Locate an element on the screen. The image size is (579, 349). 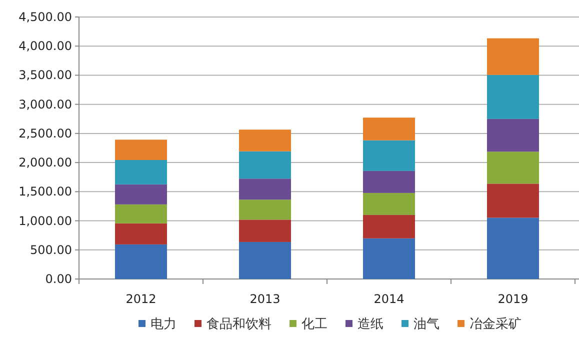
legend-label: 冶金采矿 is located at coordinates (496, 324).